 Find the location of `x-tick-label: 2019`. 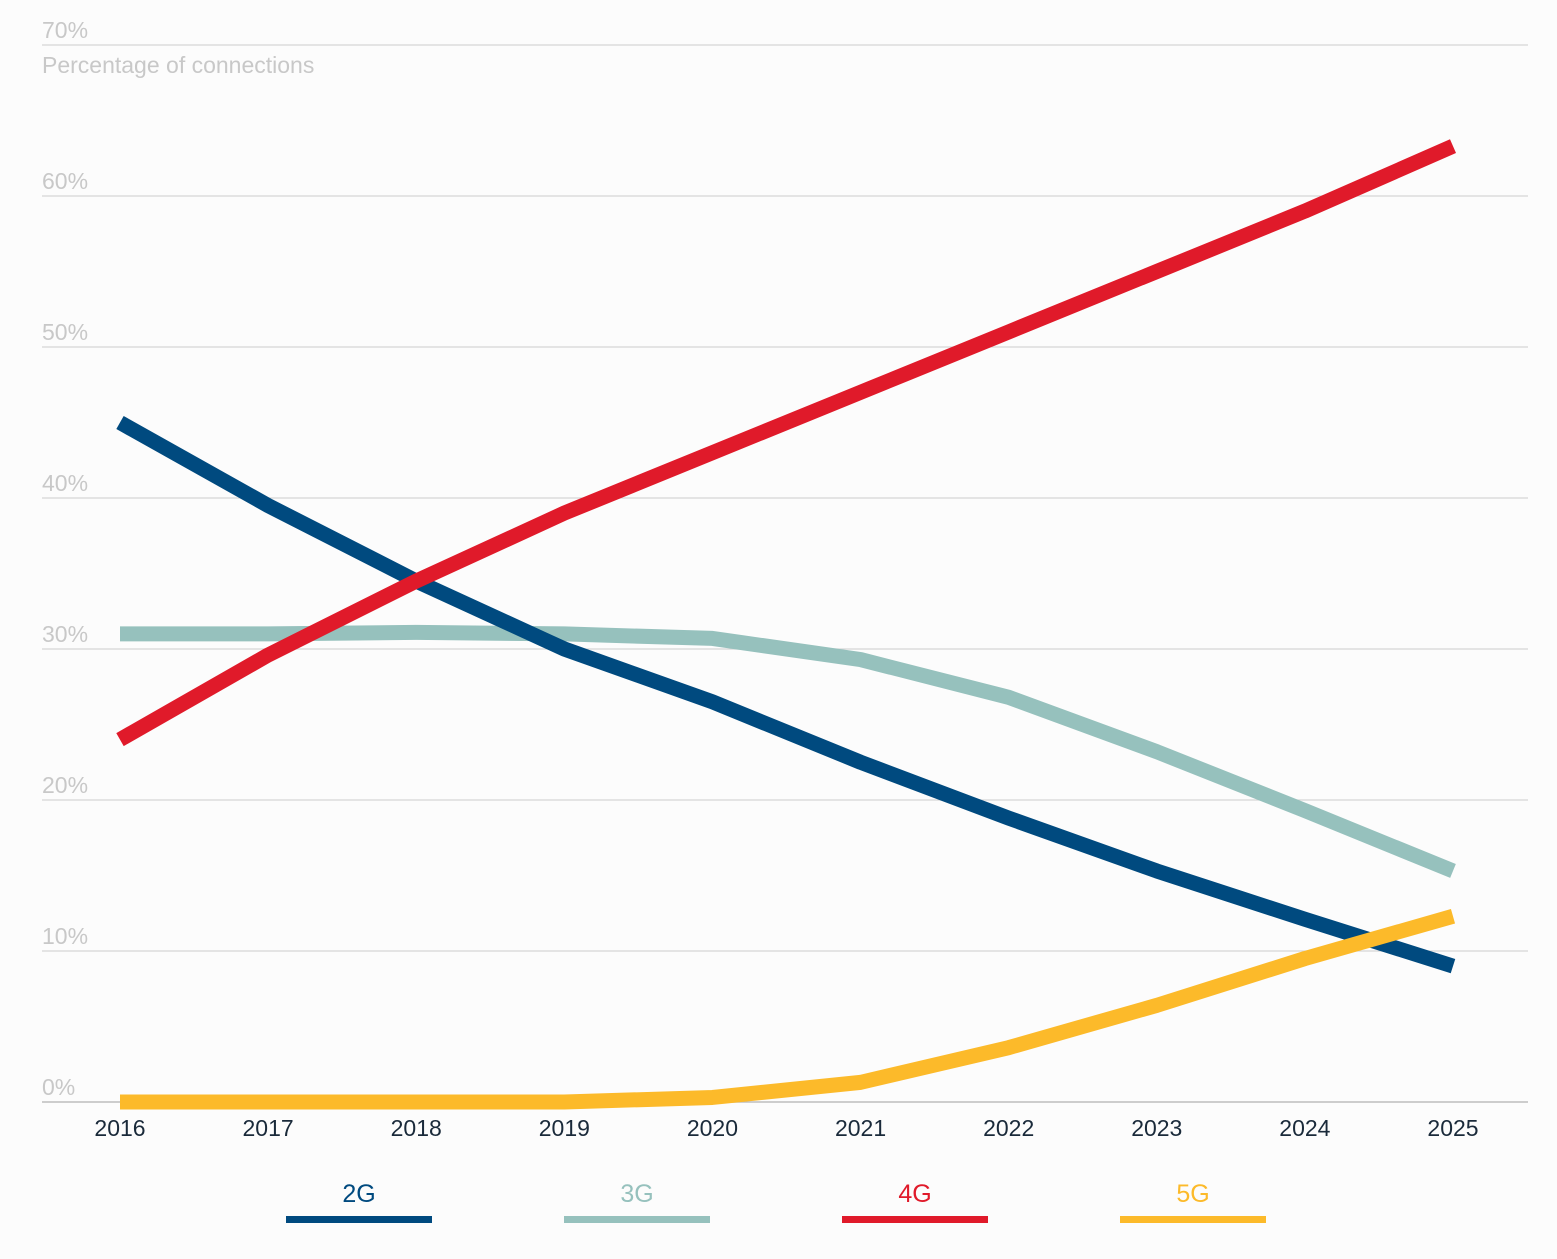

x-tick-label: 2019 is located at coordinates (564, 1128).